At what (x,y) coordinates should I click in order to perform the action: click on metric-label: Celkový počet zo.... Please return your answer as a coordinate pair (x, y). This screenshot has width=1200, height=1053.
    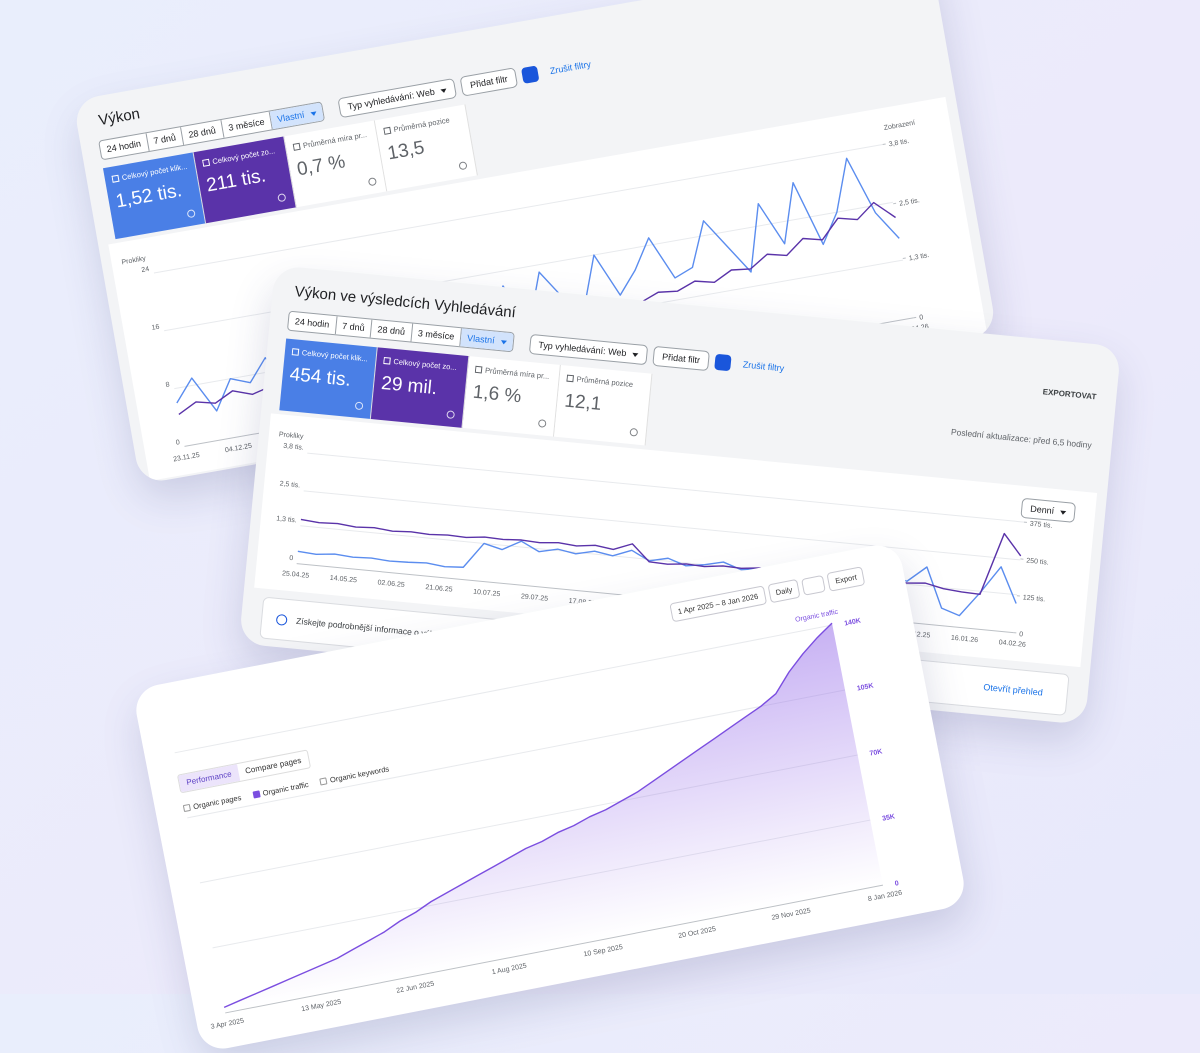
    Looking at the image, I should click on (422, 364).